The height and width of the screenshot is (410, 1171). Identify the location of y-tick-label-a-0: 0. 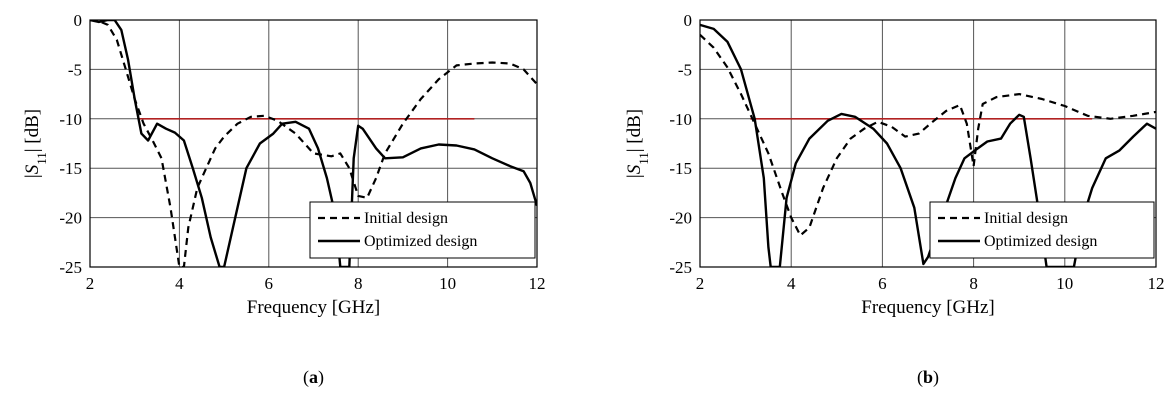
(78, 20).